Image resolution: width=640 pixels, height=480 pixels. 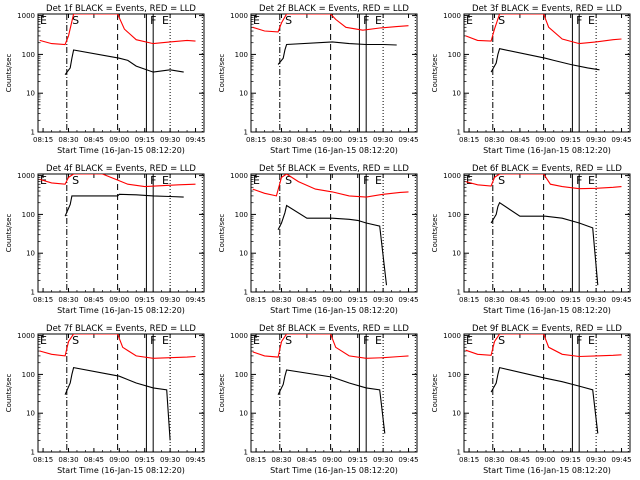 I want to click on chart-title: Det 2f BLACK = Events, RED = LLD, so click(x=334, y=9).